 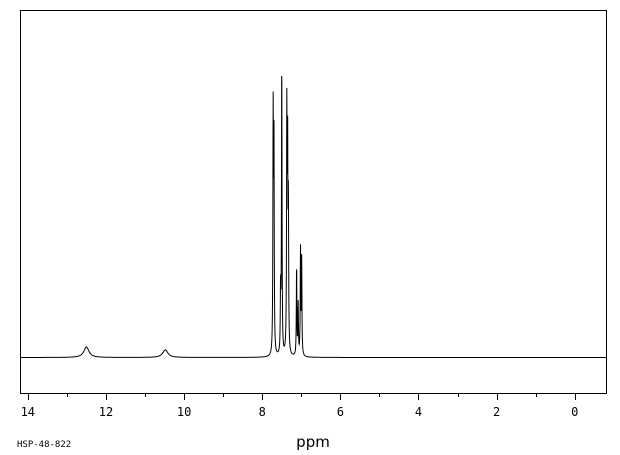 I want to click on x-tick-label: 2, so click(x=496, y=412).